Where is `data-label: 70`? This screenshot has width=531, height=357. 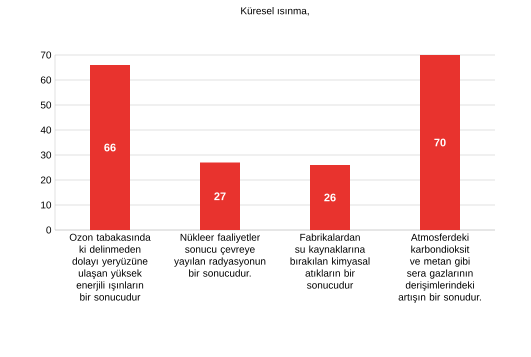
data-label: 70 is located at coordinates (440, 142).